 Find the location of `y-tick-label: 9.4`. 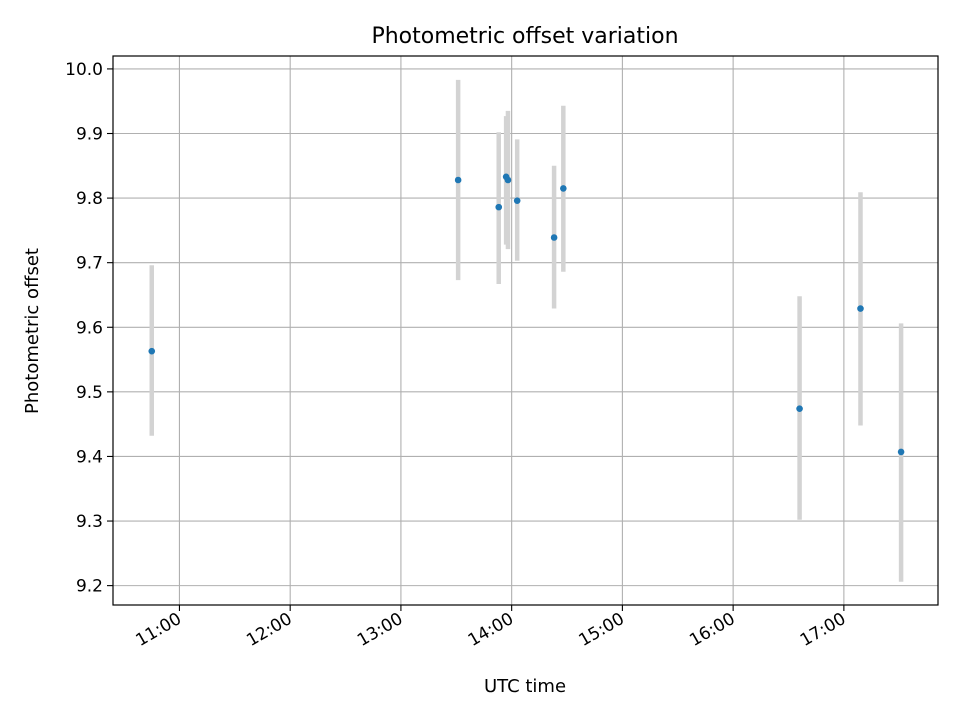

y-tick-label: 9.4 is located at coordinates (89, 457).